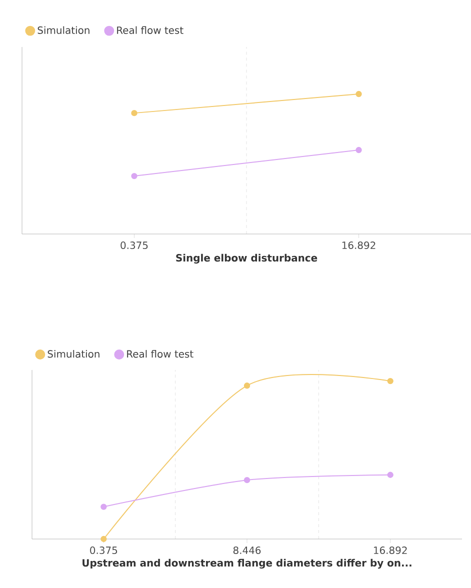 This screenshot has width=471, height=588. Describe the element at coordinates (247, 550) in the screenshot. I see `x-tick-label: 8.446` at that location.